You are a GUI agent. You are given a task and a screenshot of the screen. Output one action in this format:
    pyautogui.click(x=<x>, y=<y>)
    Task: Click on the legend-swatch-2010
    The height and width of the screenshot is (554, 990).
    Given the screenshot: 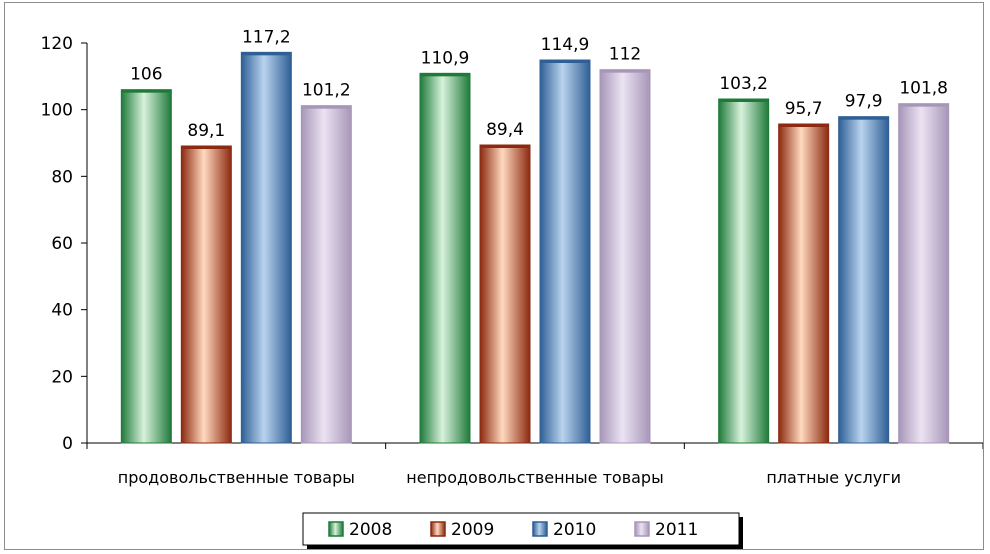 What is the action you would take?
    pyautogui.click(x=540, y=529)
    